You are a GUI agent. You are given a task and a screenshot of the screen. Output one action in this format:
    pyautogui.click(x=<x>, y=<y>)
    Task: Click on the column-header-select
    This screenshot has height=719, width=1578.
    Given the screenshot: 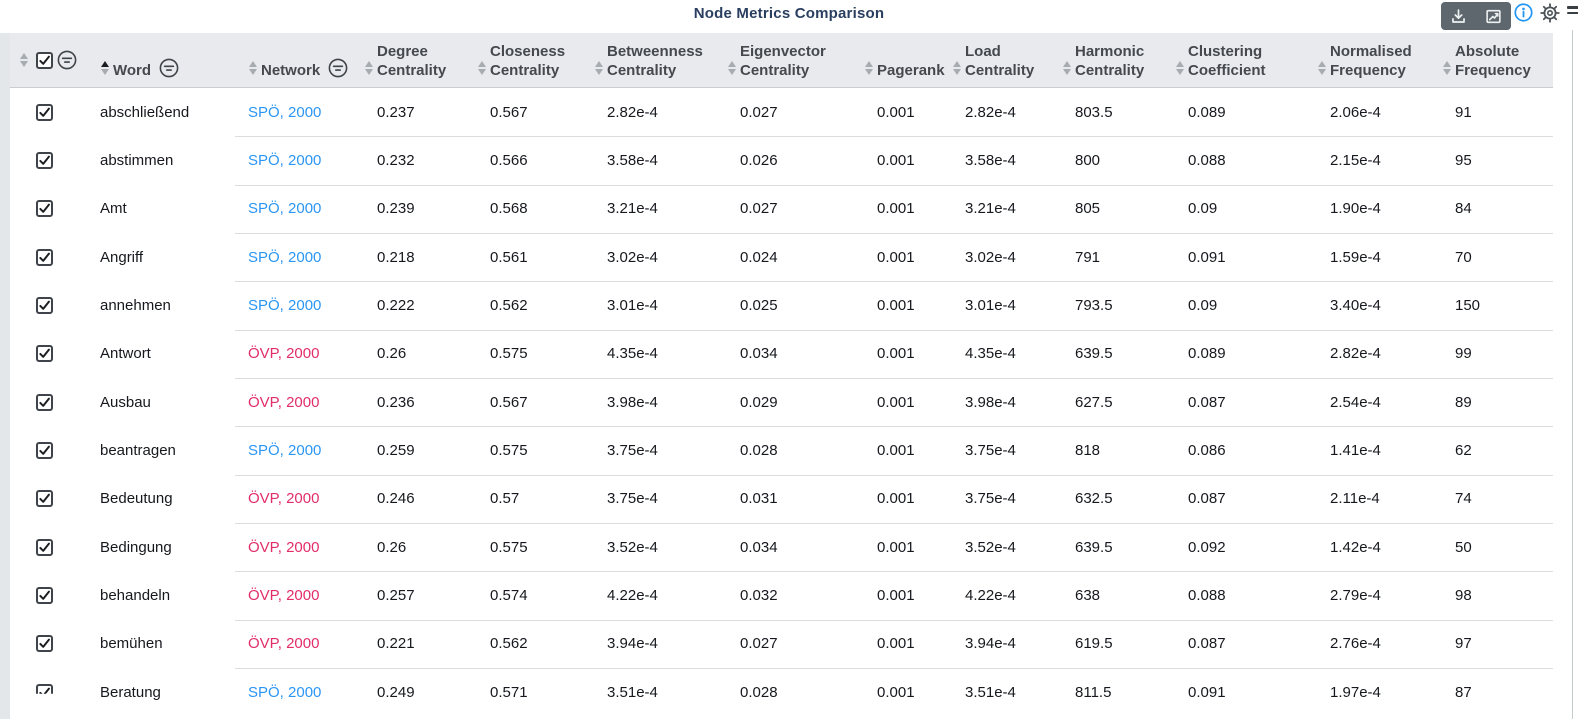 What is the action you would take?
    pyautogui.click(x=49, y=60)
    